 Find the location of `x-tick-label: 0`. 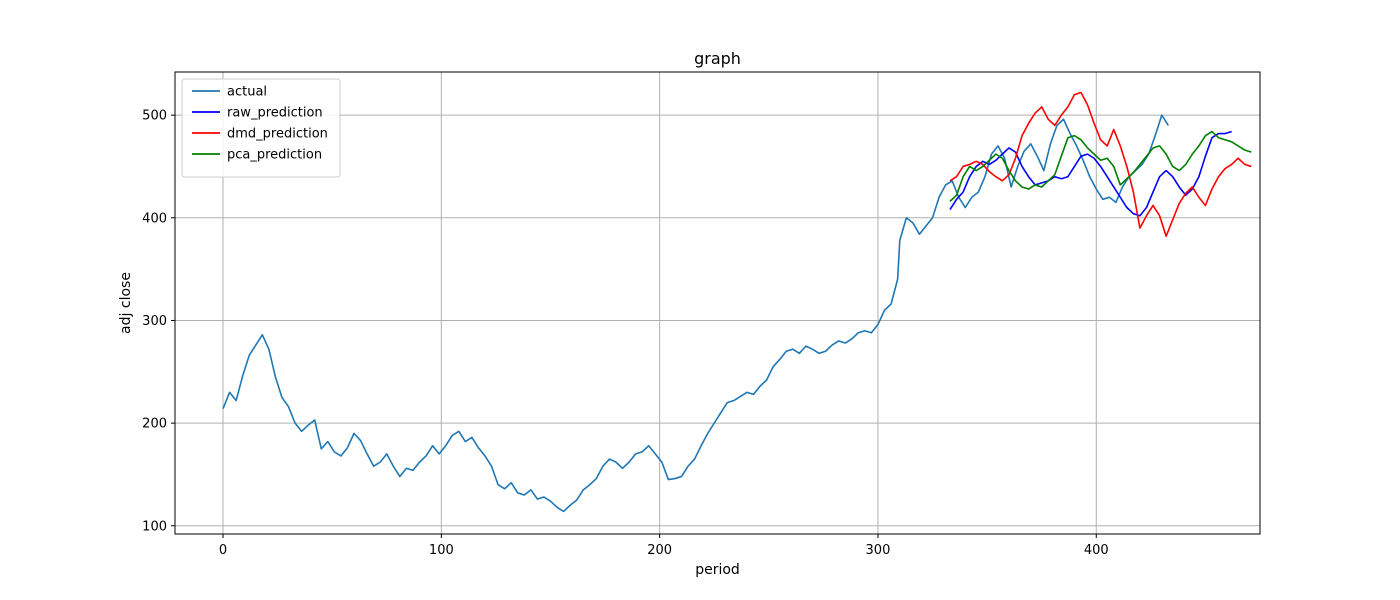

x-tick-label: 0 is located at coordinates (223, 550).